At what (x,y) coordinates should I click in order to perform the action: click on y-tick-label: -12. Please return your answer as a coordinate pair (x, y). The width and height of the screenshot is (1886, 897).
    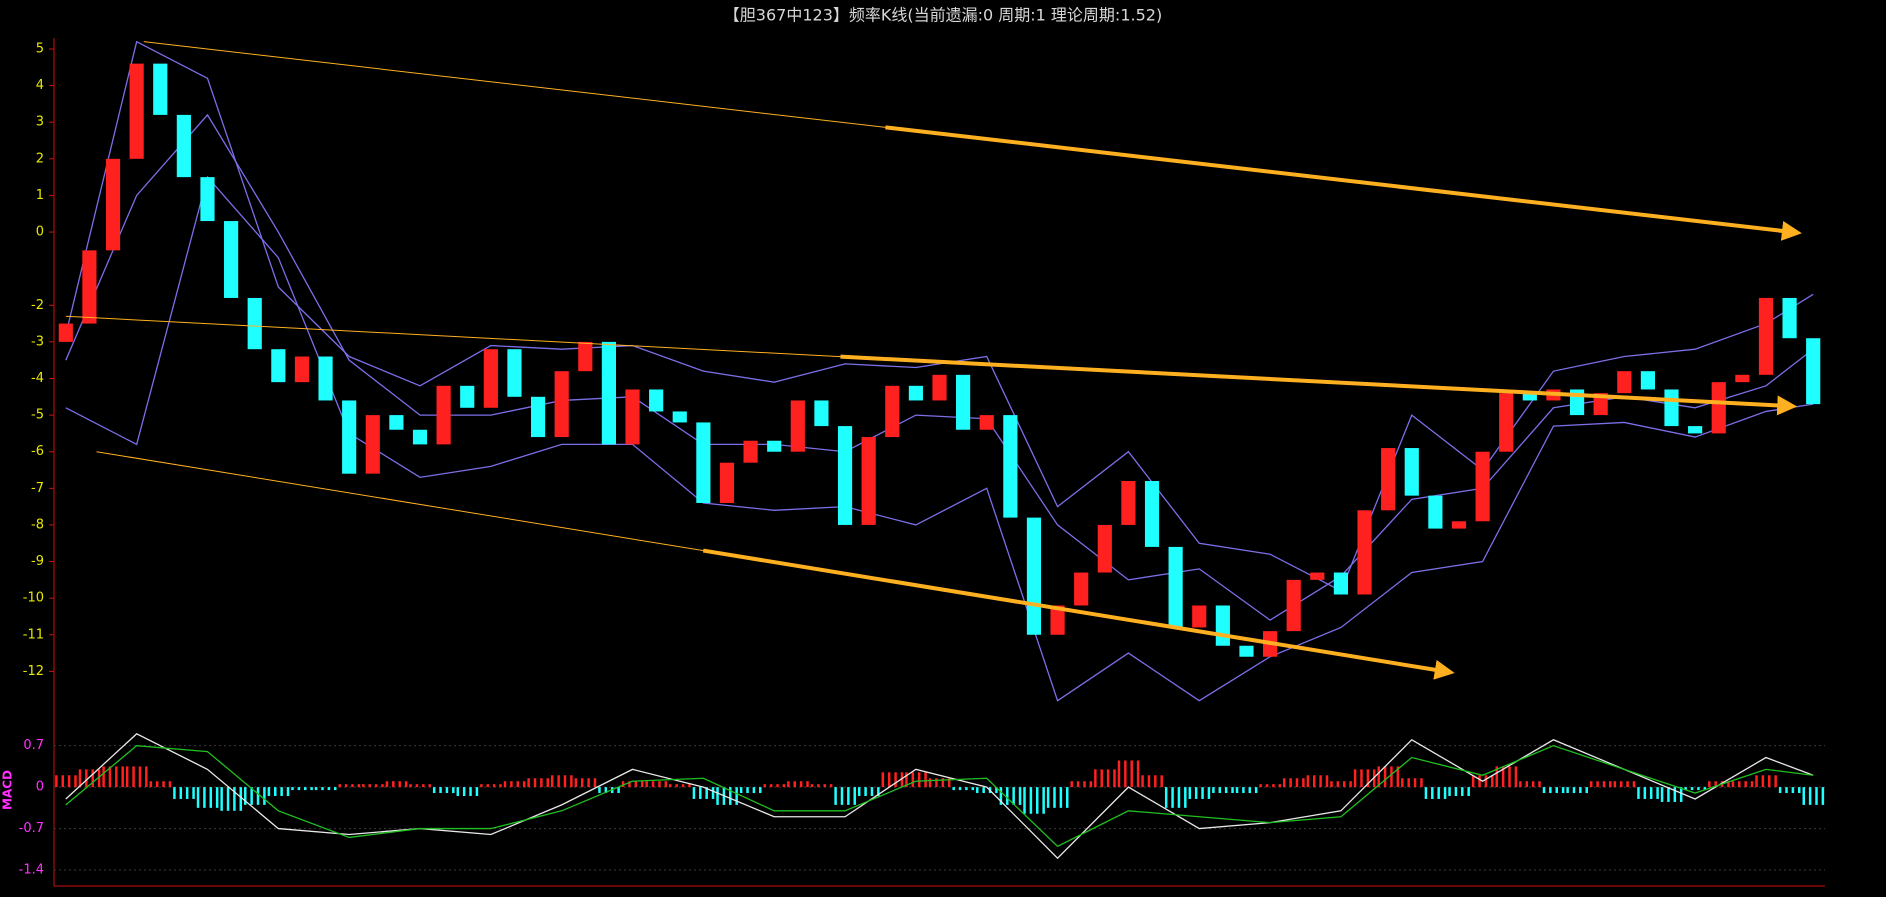
    Looking at the image, I should click on (33, 671).